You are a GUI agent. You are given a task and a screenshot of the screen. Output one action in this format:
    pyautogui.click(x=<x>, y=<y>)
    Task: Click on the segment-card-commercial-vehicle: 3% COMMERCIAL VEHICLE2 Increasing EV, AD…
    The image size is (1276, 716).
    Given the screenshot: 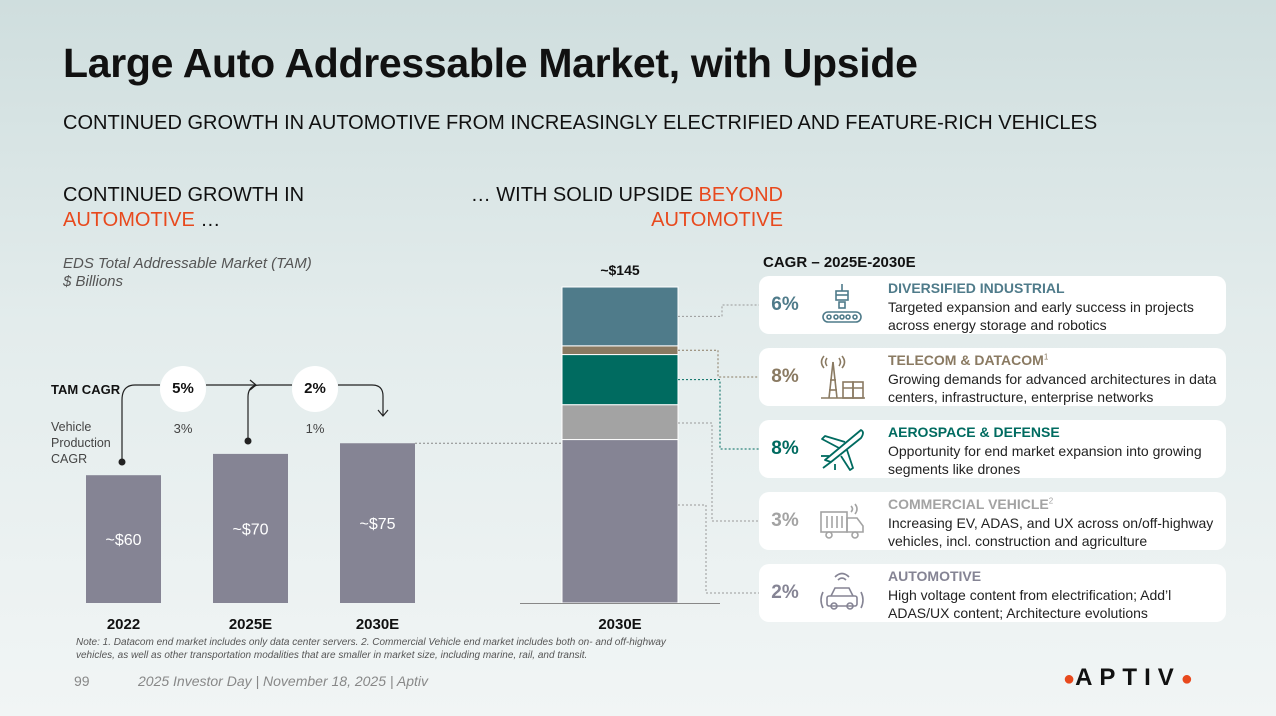 What is the action you would take?
    pyautogui.click(x=992, y=521)
    